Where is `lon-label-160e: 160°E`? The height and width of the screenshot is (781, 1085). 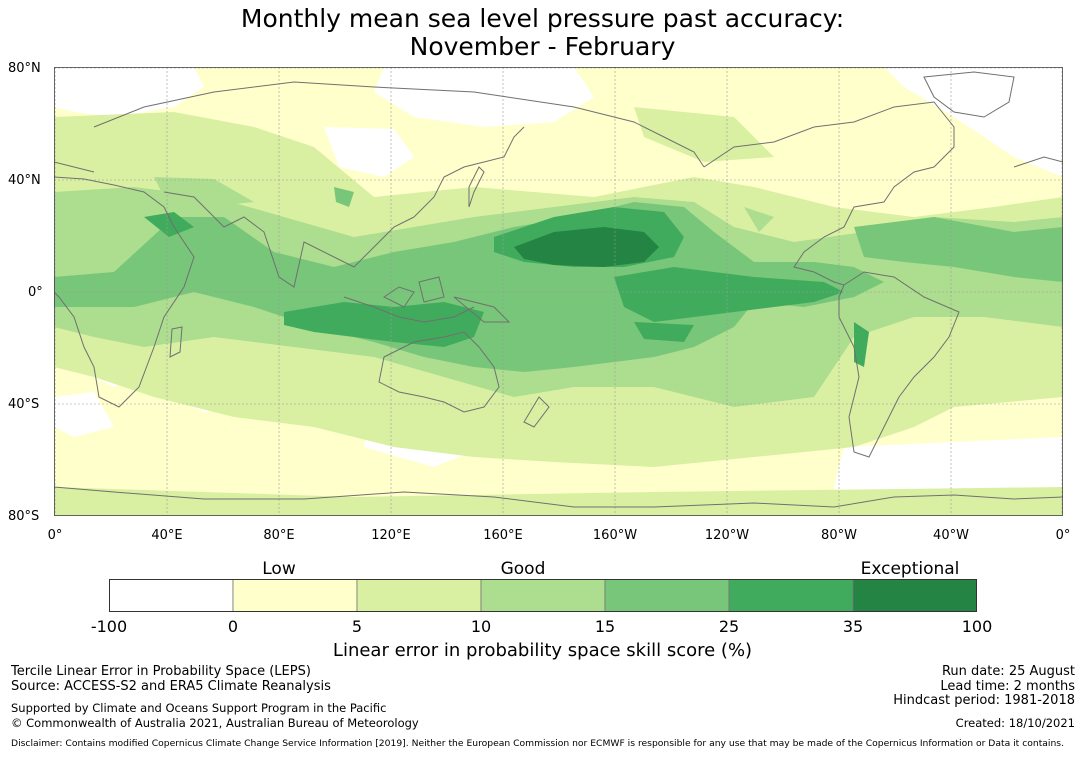 lon-label-160e: 160°E is located at coordinates (503, 535).